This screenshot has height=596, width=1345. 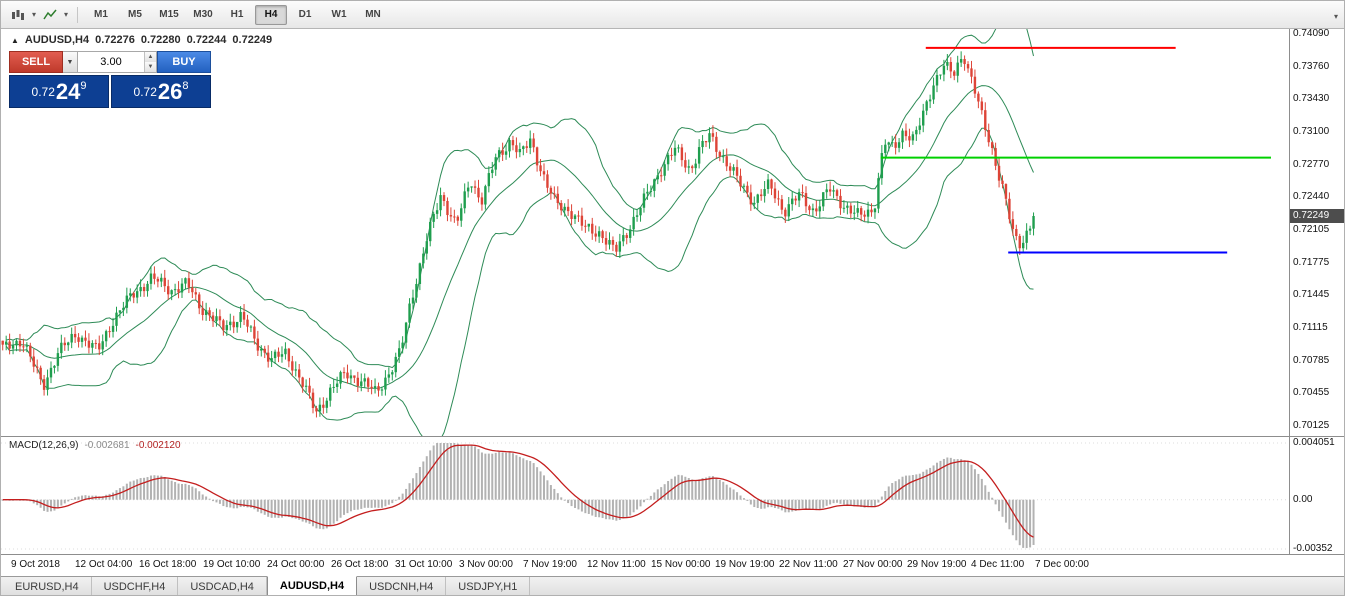 What do you see at coordinates (185, 86) in the screenshot?
I see `buy-price-pip: 8` at bounding box center [185, 86].